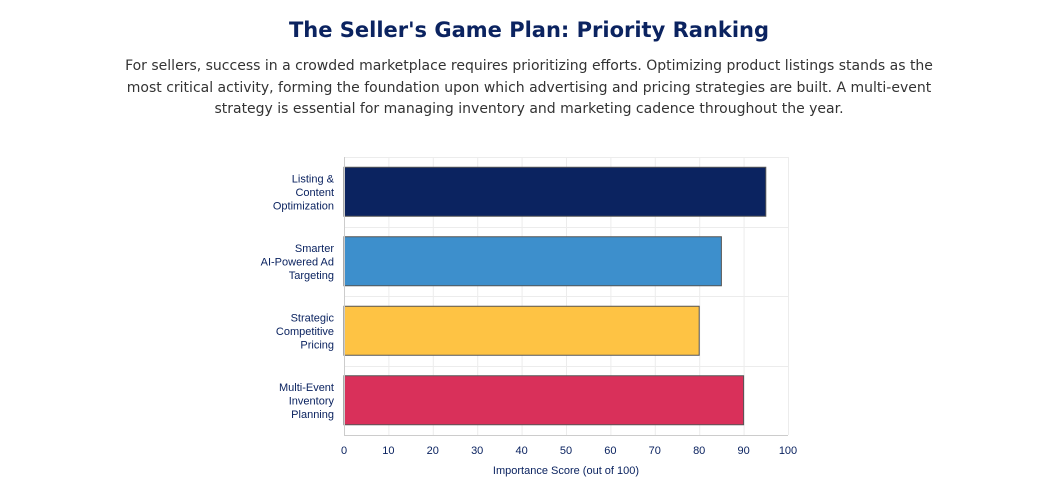 The height and width of the screenshot is (498, 1058). I want to click on x-tick-label: 40, so click(521, 451).